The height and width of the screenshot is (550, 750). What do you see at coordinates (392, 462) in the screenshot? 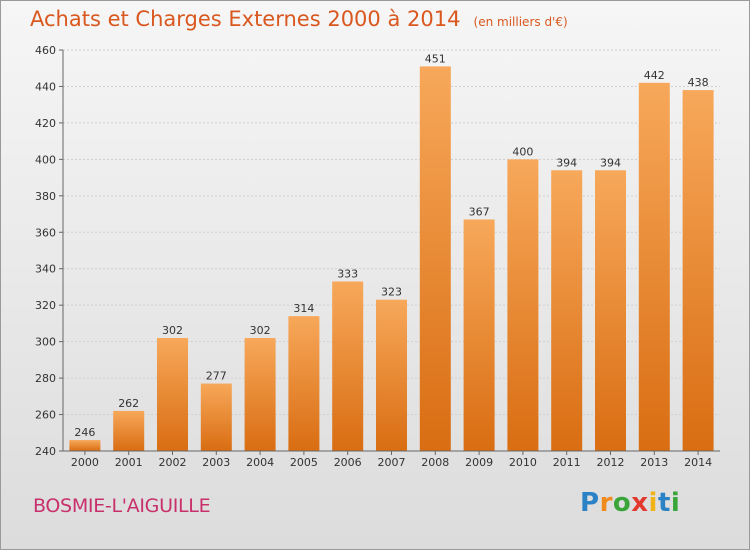
I see `x-tick-label: 2007` at bounding box center [392, 462].